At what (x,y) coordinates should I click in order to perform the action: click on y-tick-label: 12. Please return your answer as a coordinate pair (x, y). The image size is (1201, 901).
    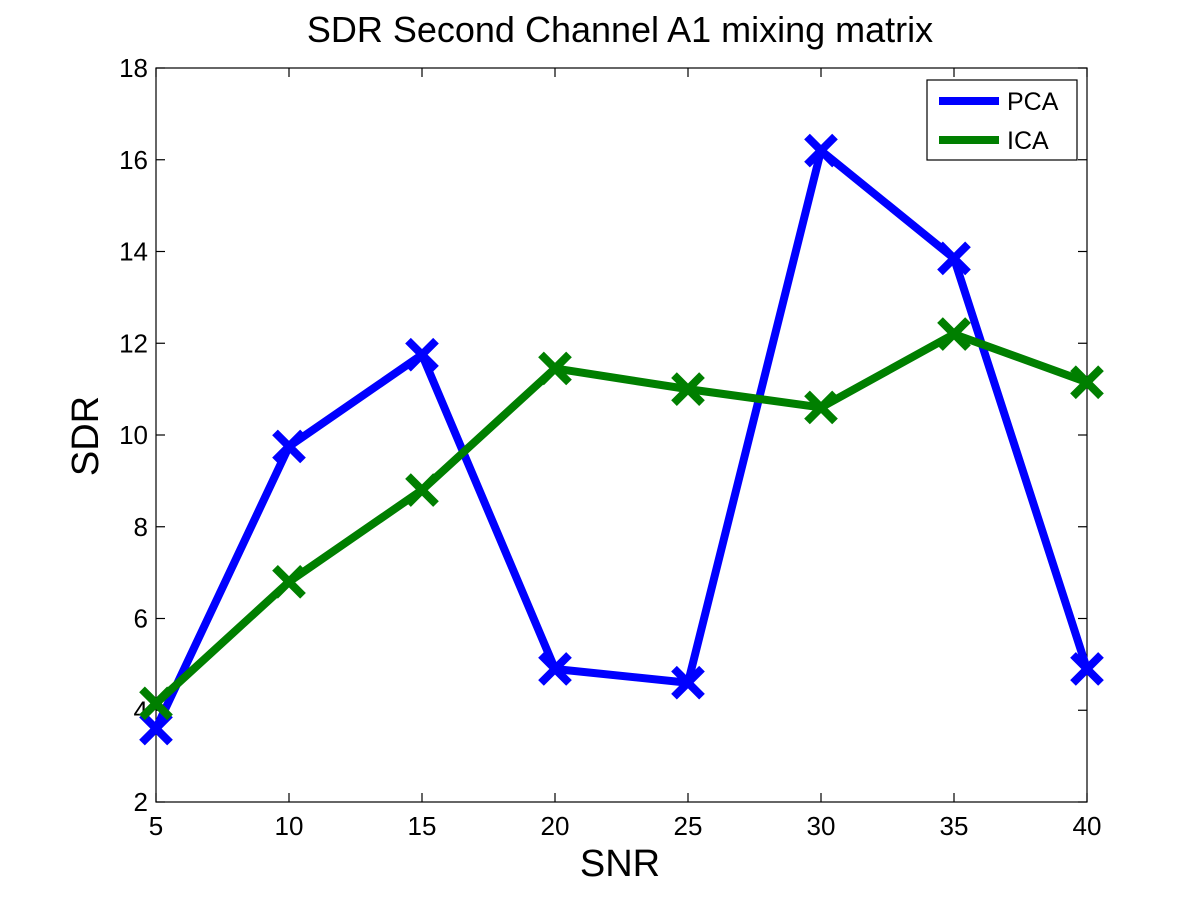
    Looking at the image, I should click on (133, 343).